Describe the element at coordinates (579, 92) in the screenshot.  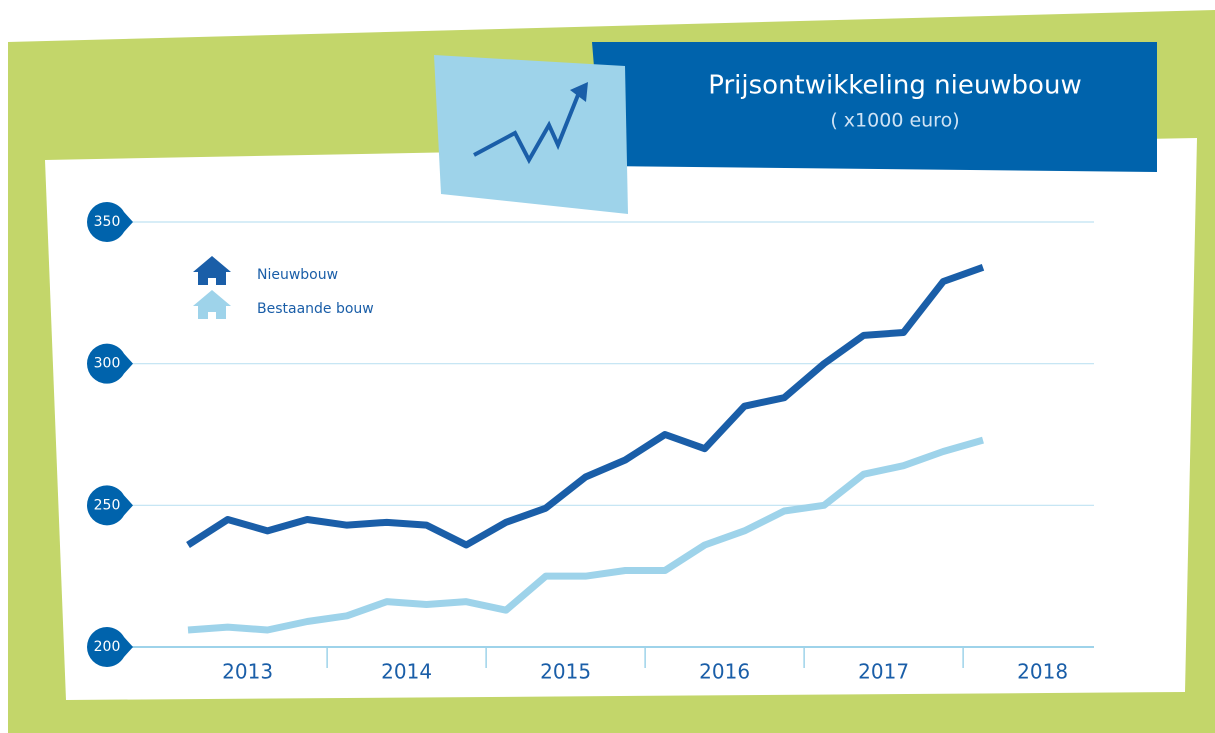
I see `icon-arrowhead` at that location.